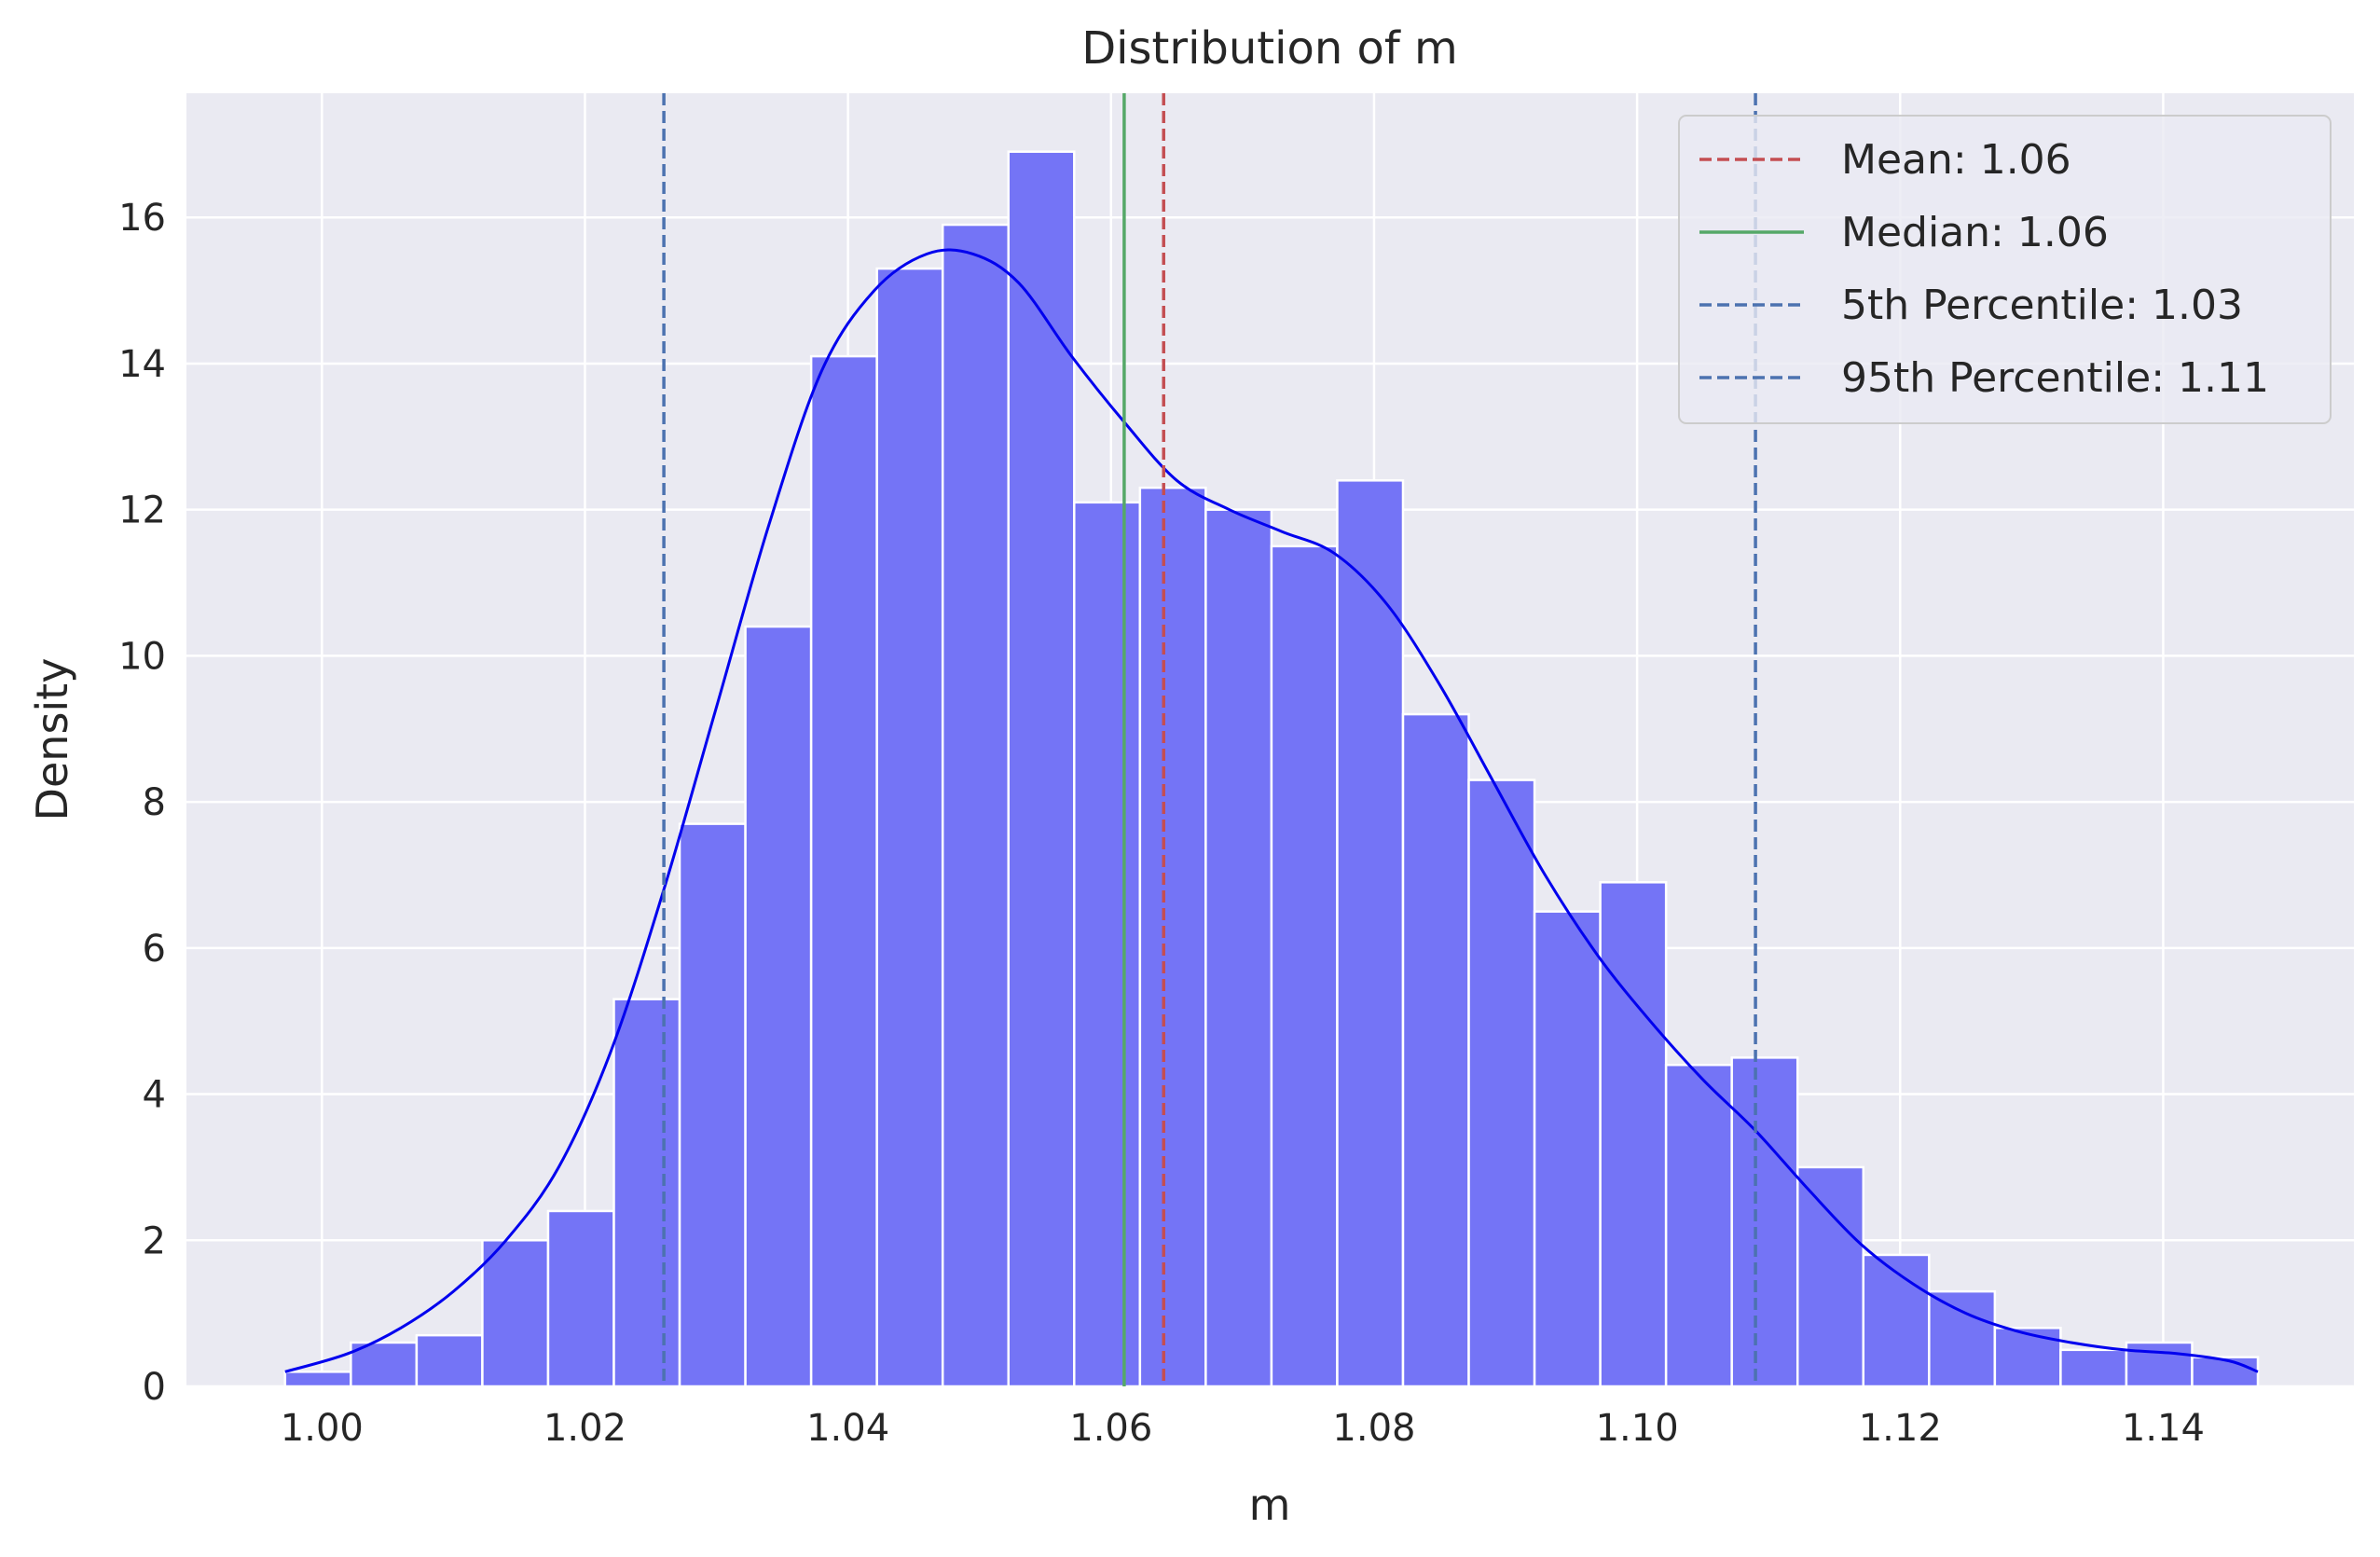  I want to click on x-tick-label: 1.08, so click(1373, 1428).